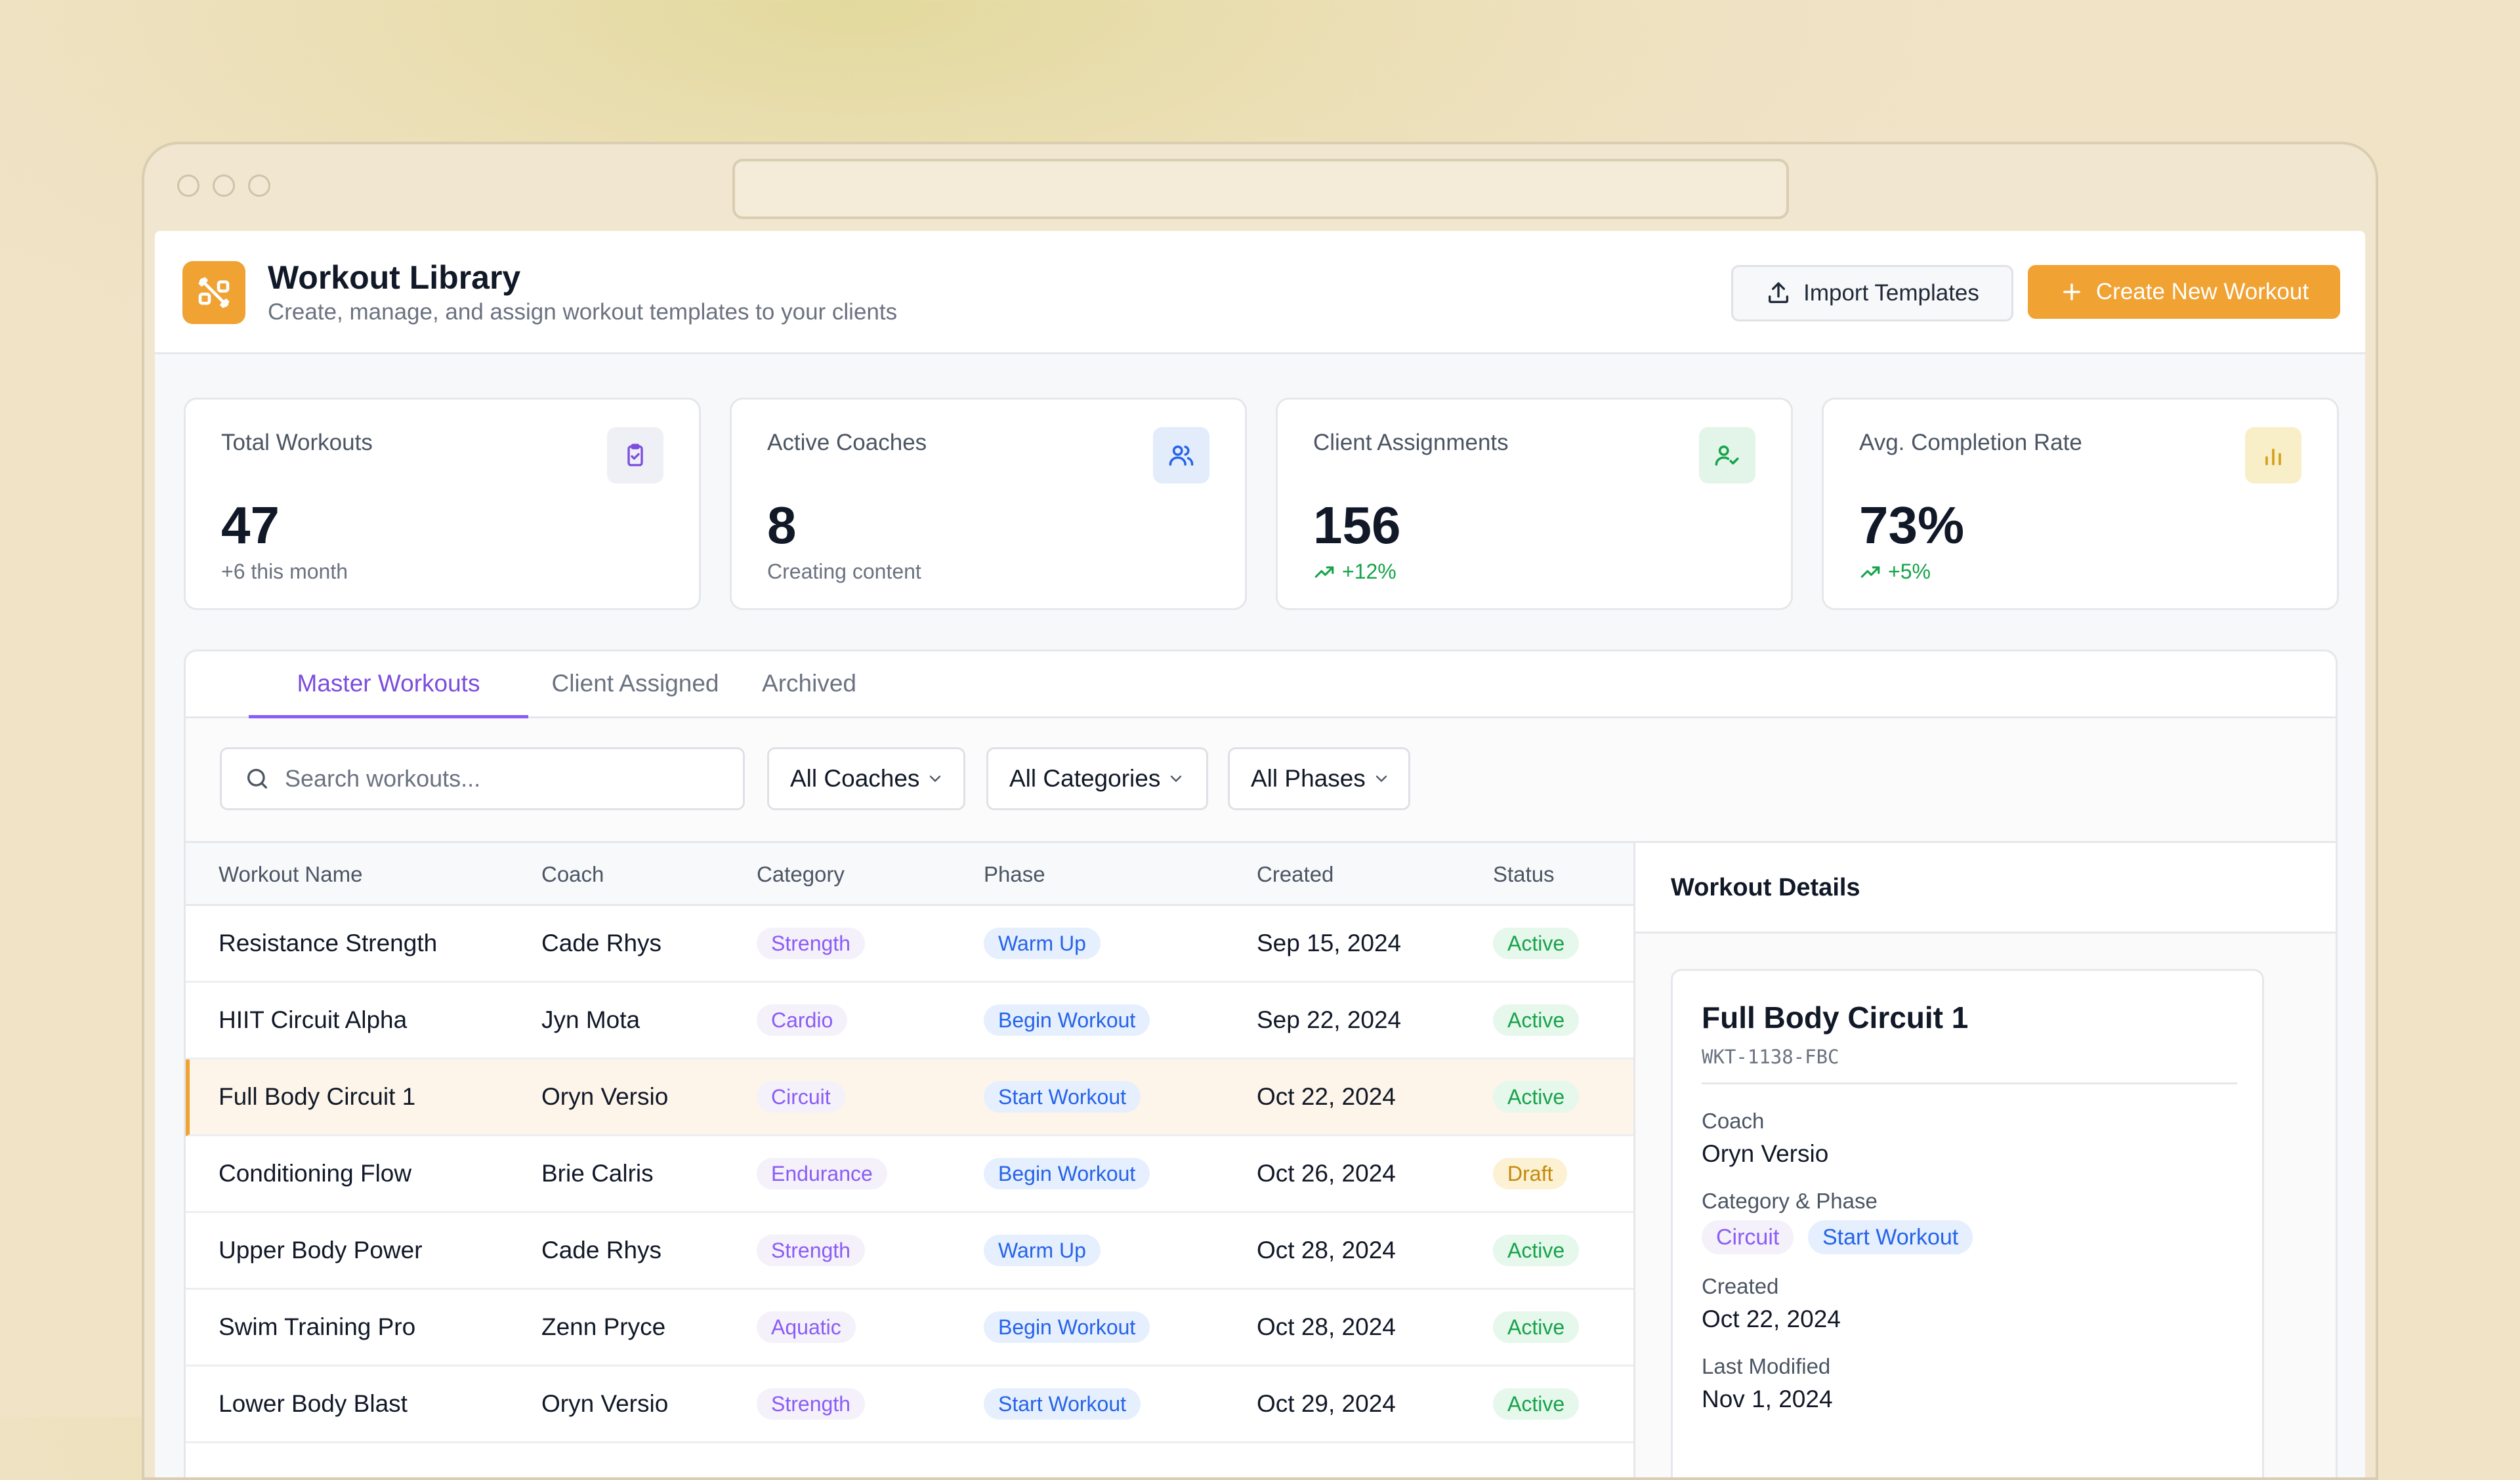  I want to click on details-workout-id: WKT-1138-FBC, so click(1770, 1057).